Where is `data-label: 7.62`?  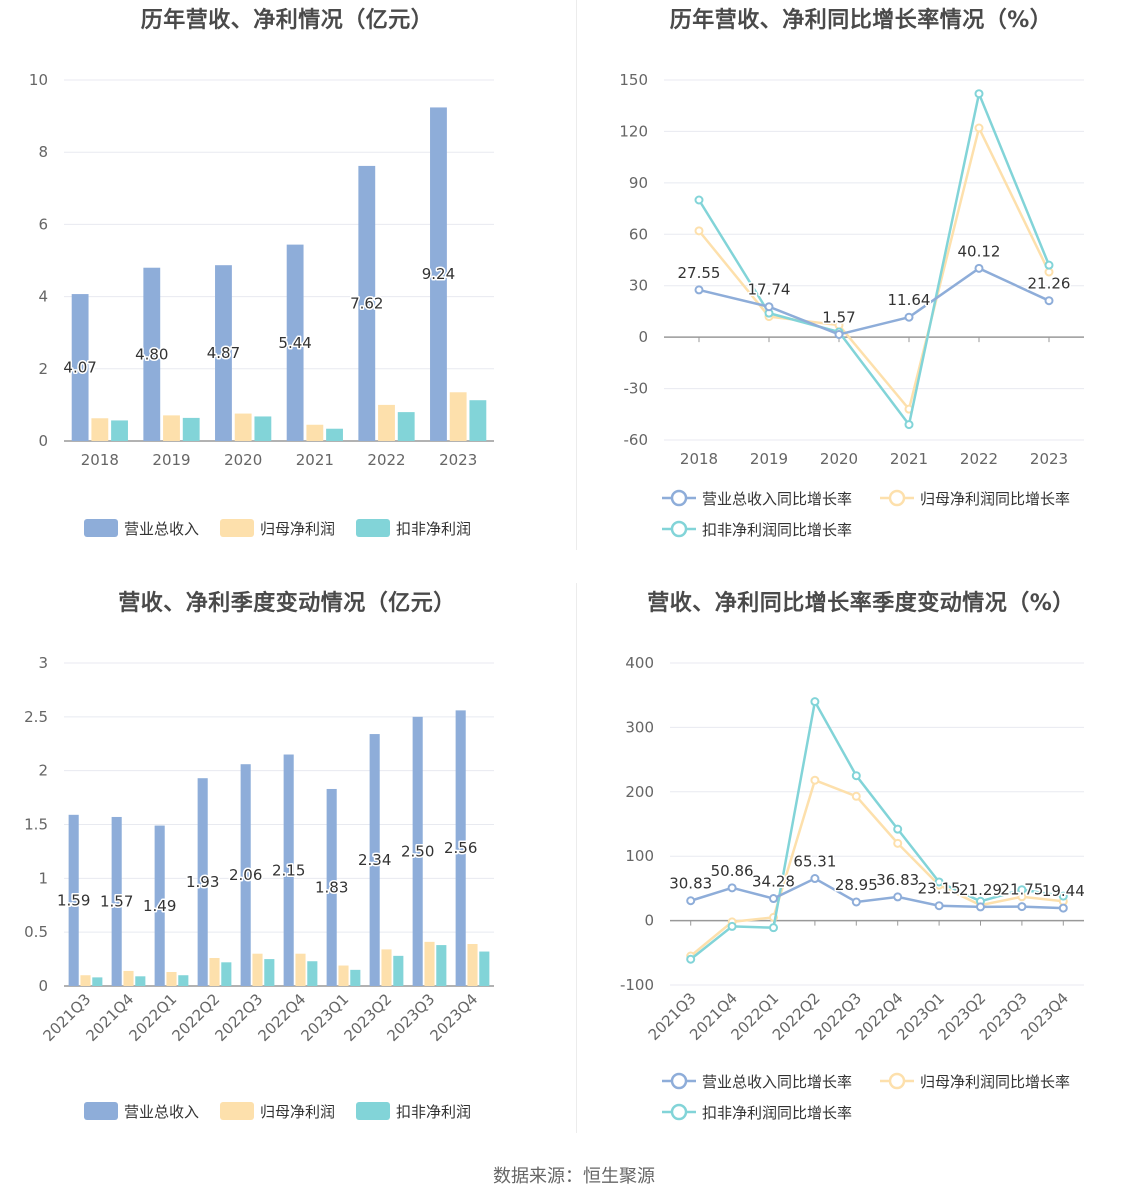
data-label: 7.62 is located at coordinates (366, 303).